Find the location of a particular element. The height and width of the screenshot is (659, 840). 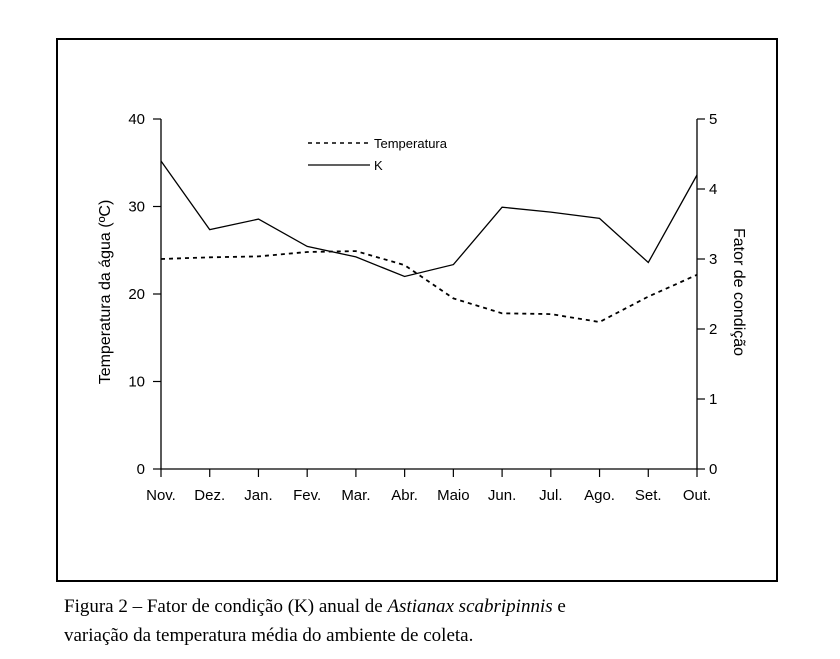

left-tick-label: 0 is located at coordinates (141, 469).